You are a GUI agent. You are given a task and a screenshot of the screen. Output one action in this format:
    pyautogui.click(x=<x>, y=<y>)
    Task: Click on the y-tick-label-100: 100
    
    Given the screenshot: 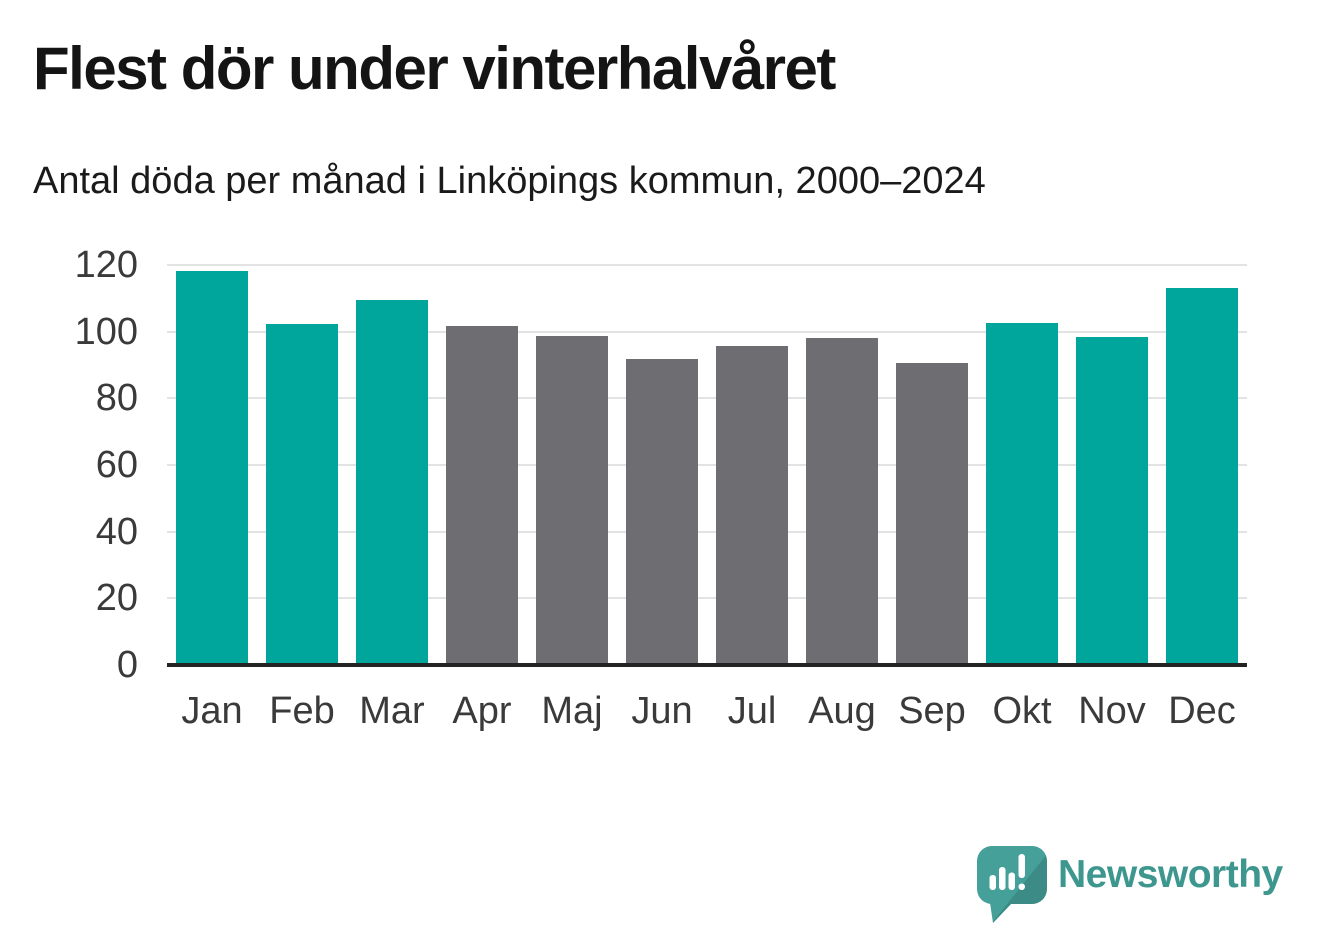 What is the action you would take?
    pyautogui.click(x=106, y=331)
    